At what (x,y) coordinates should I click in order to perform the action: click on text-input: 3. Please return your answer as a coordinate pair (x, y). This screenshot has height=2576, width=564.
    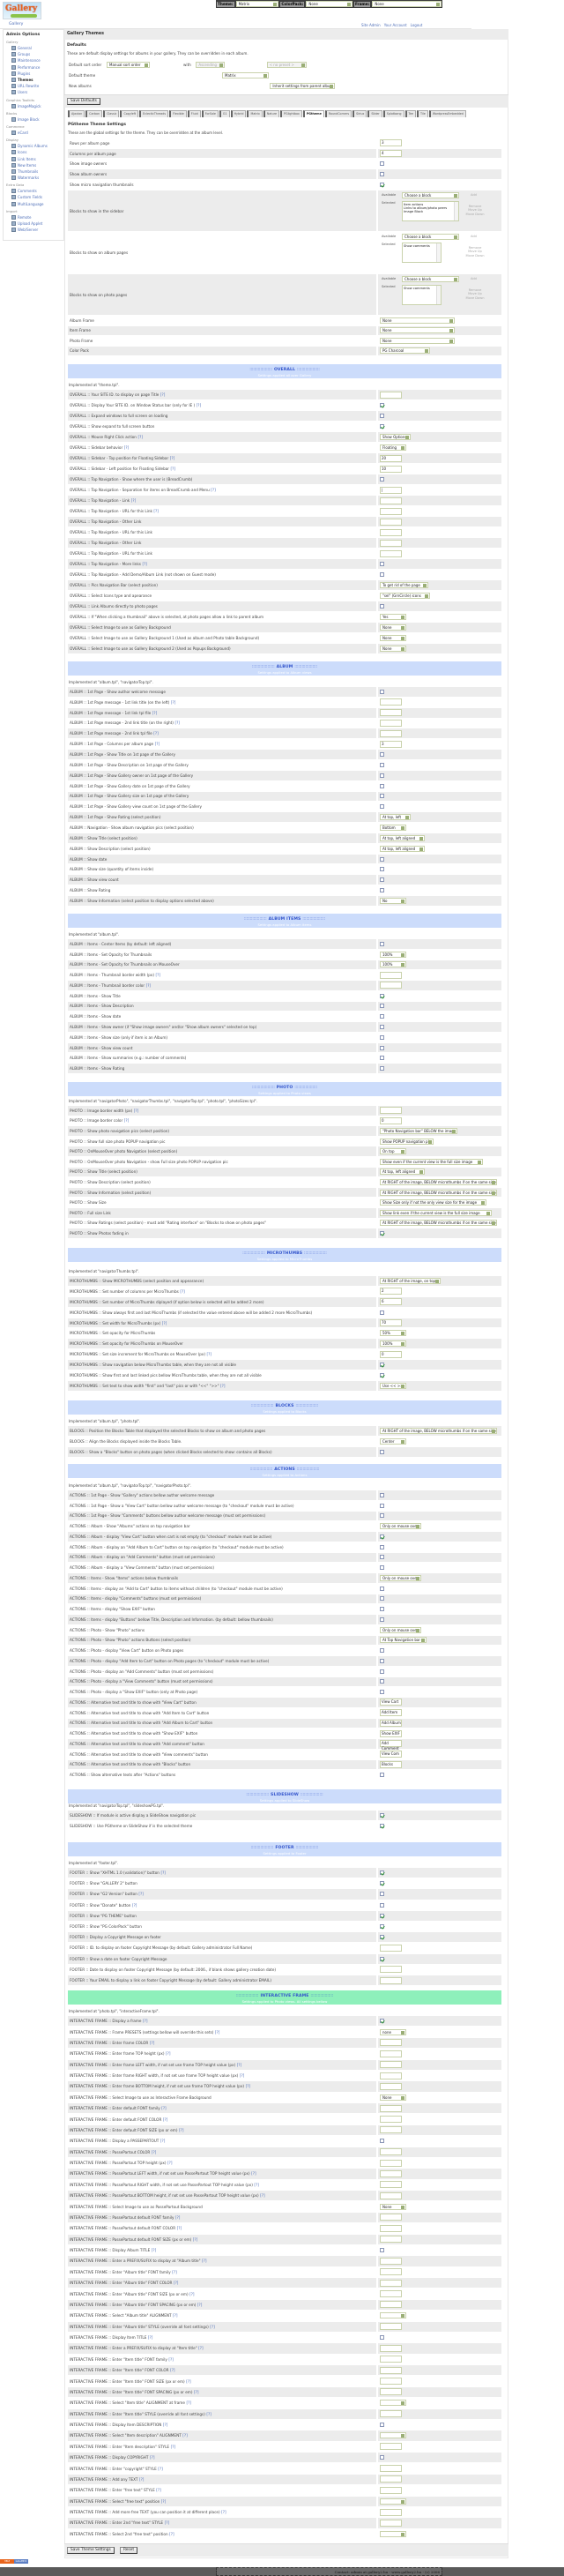
    Looking at the image, I should click on (391, 744).